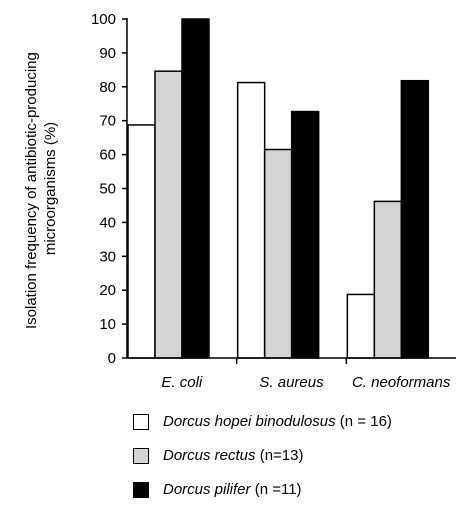  I want to click on category-label: E. coli, so click(182, 382).